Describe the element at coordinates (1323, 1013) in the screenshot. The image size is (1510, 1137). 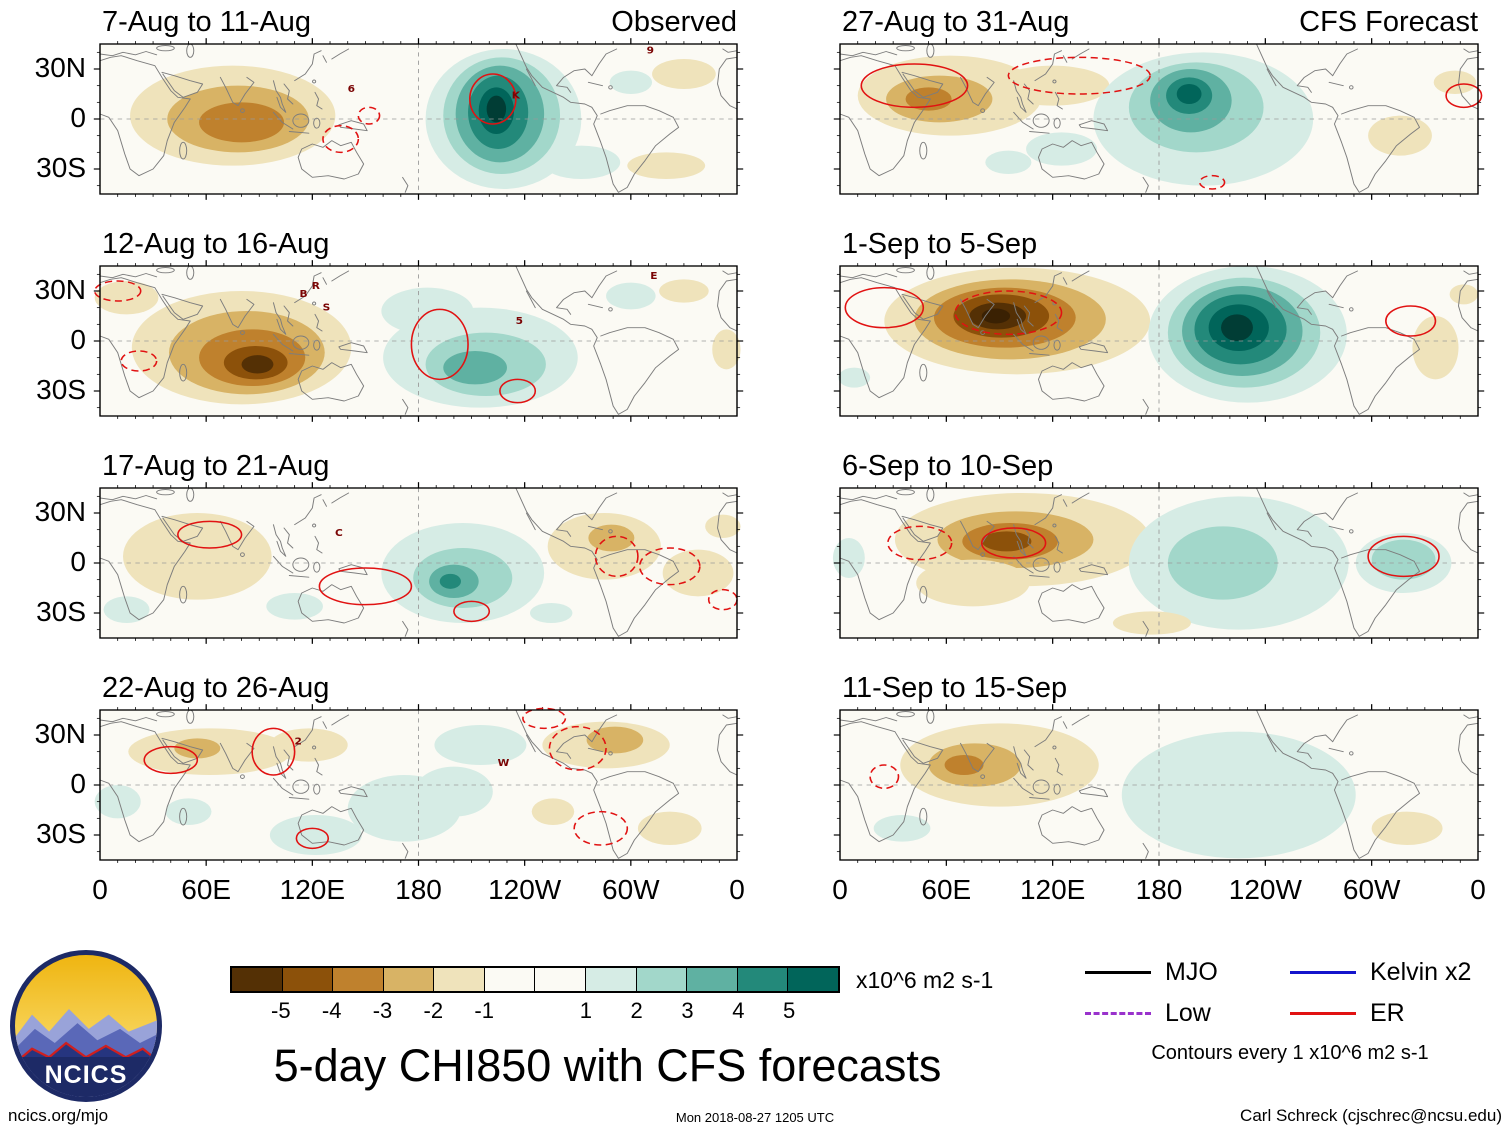
I see `er-line-sample` at that location.